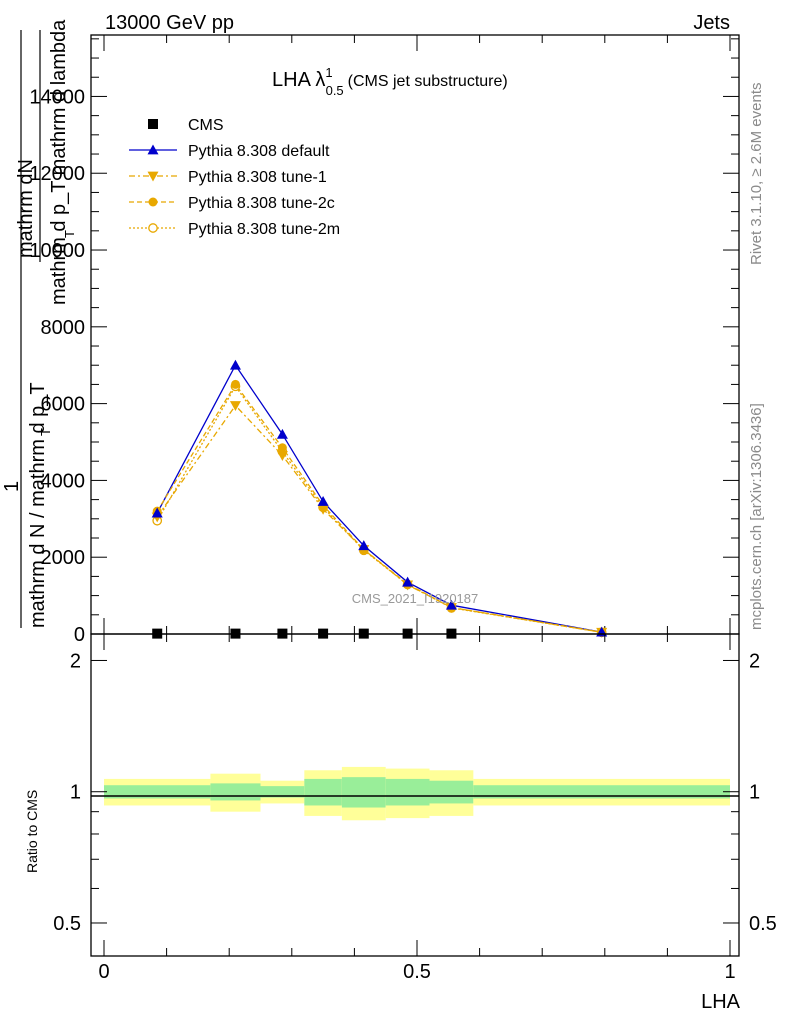 The width and height of the screenshot is (786, 1024). I want to click on y-tick-label: 10000, so click(57, 251).